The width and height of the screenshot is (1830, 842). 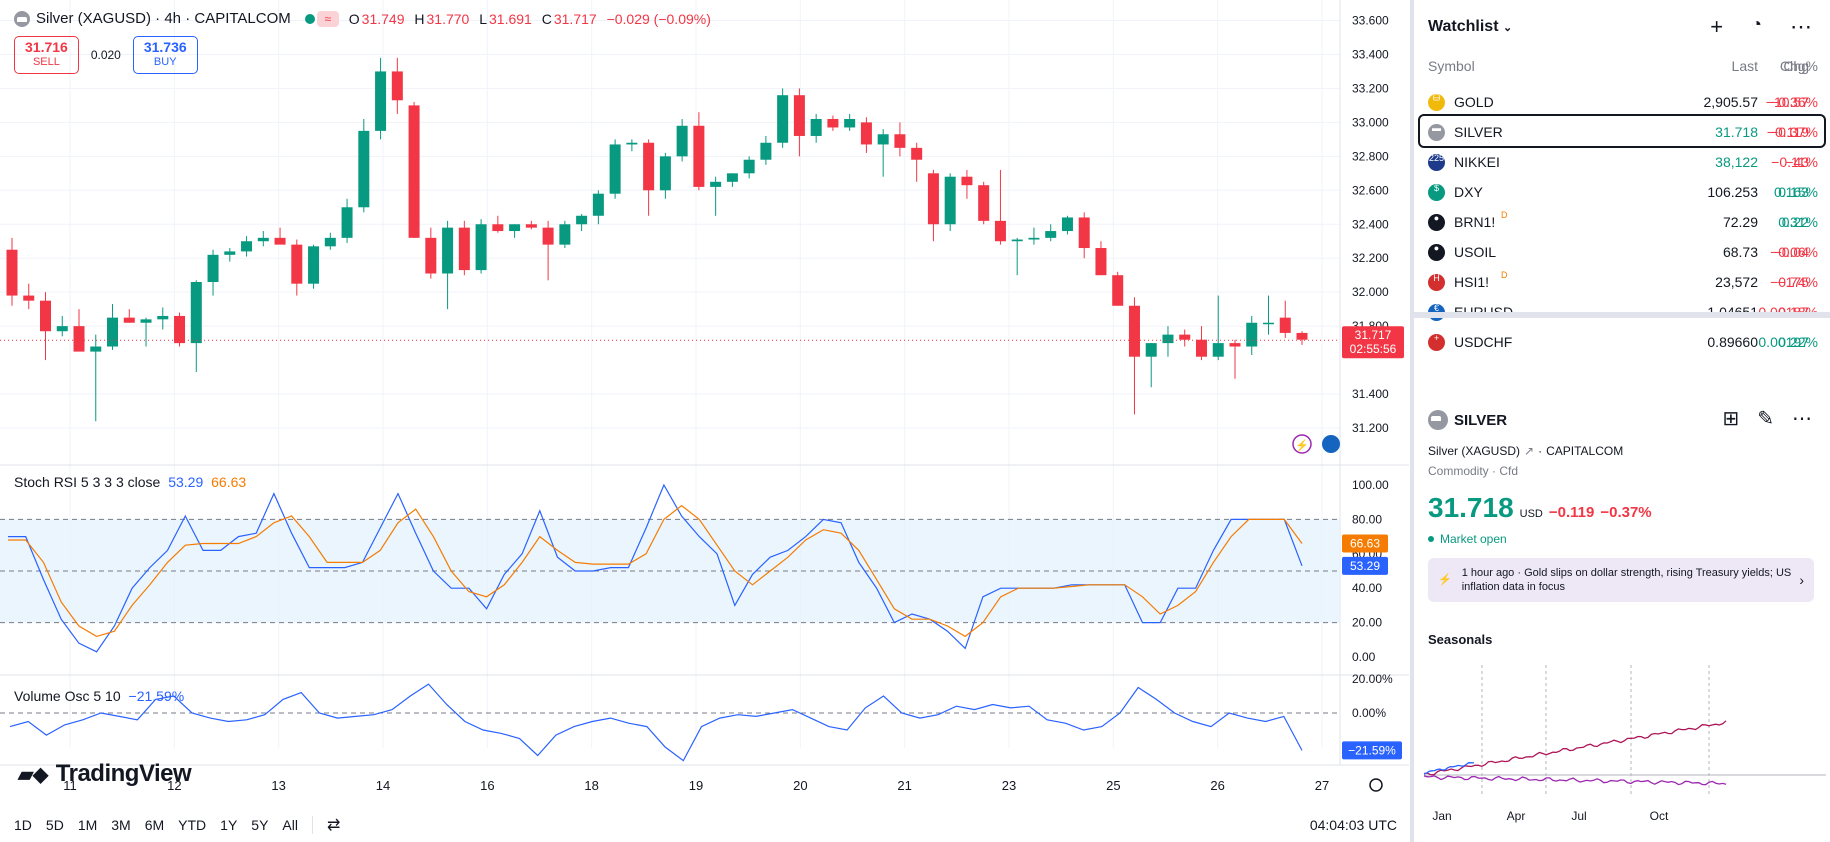 I want to click on watchlist-row-silver: ▬ SILVER 31.718 −0.119 −0.37%, so click(x=1622, y=131).